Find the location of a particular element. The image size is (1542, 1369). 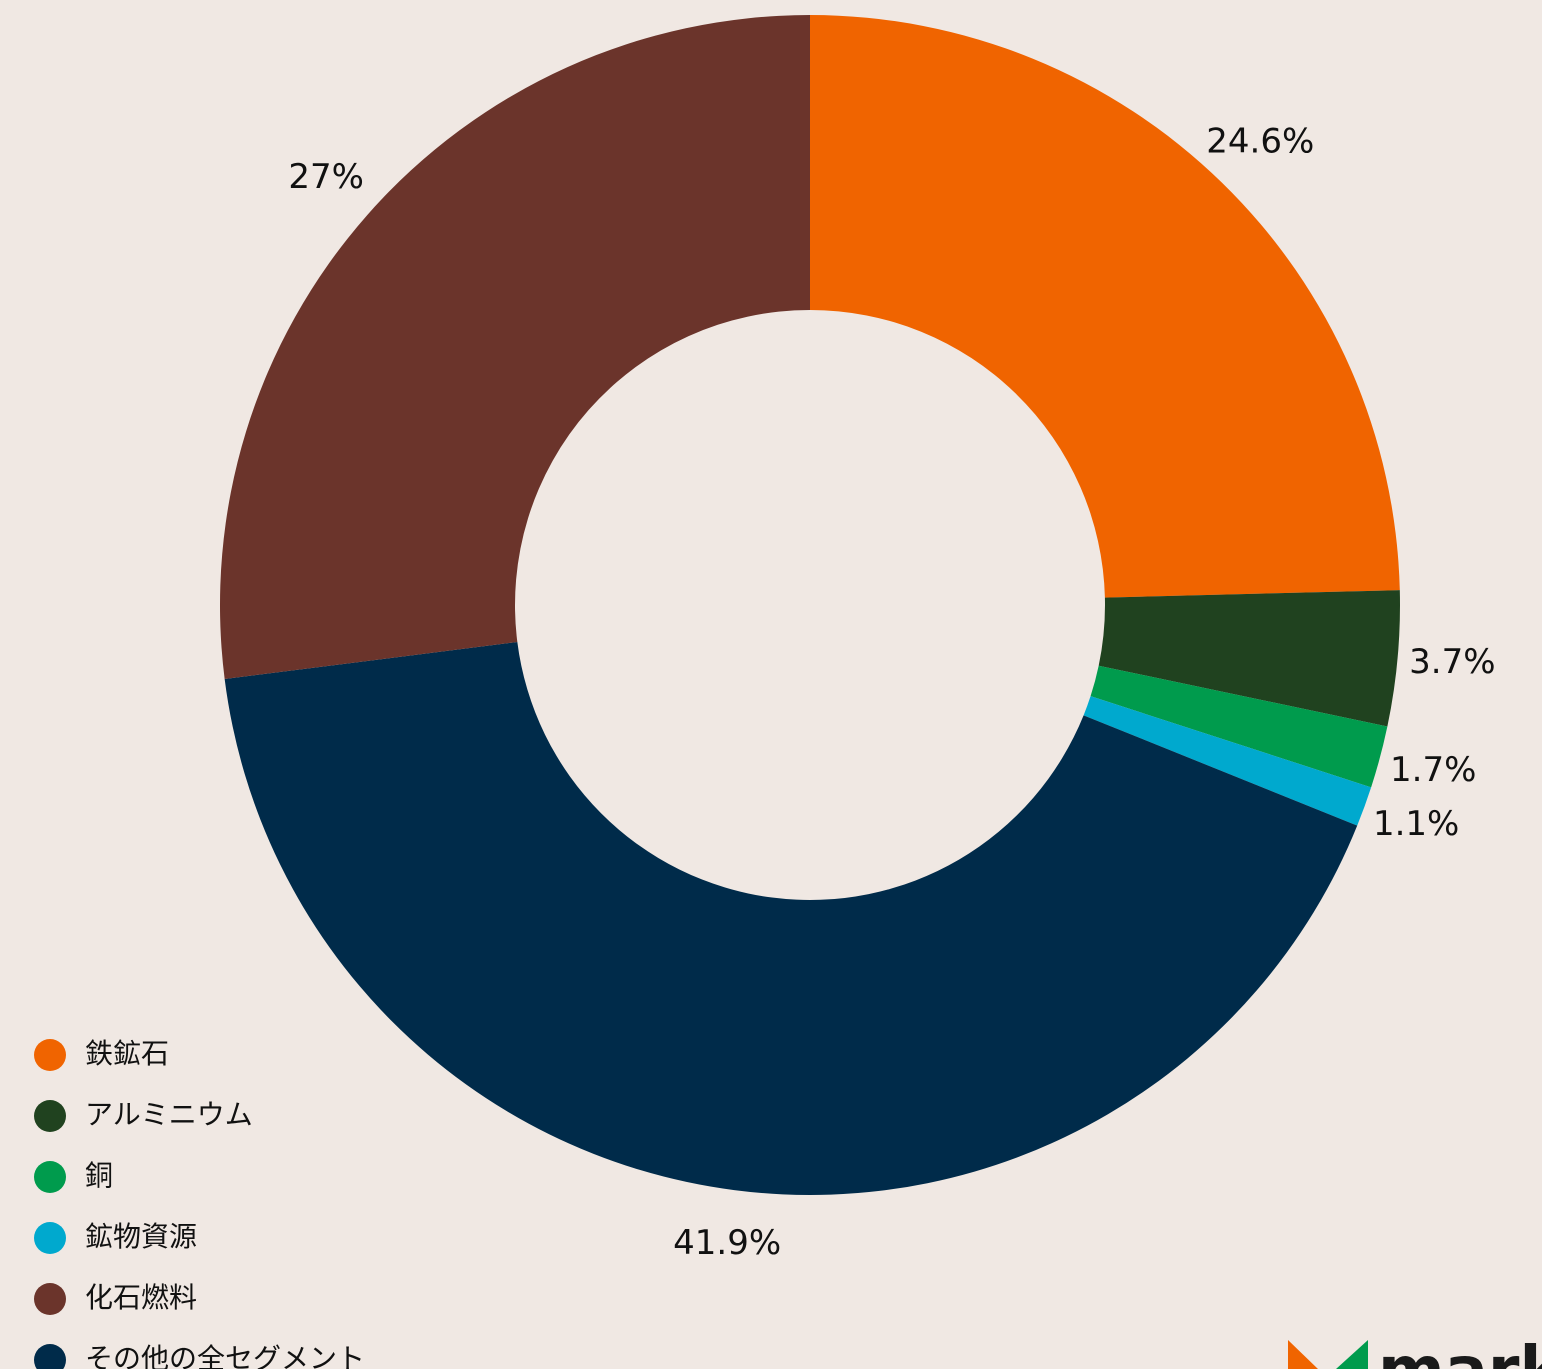

value-label: 1.7% is located at coordinates (1433, 770).